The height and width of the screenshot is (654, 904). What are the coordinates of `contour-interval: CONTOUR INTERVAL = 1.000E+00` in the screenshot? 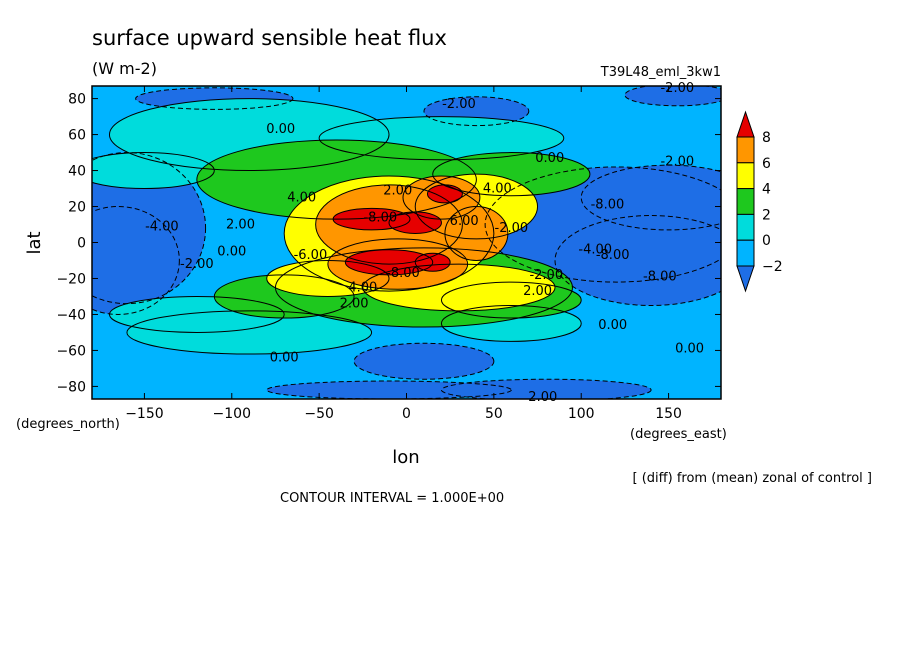 It's located at (392, 498).